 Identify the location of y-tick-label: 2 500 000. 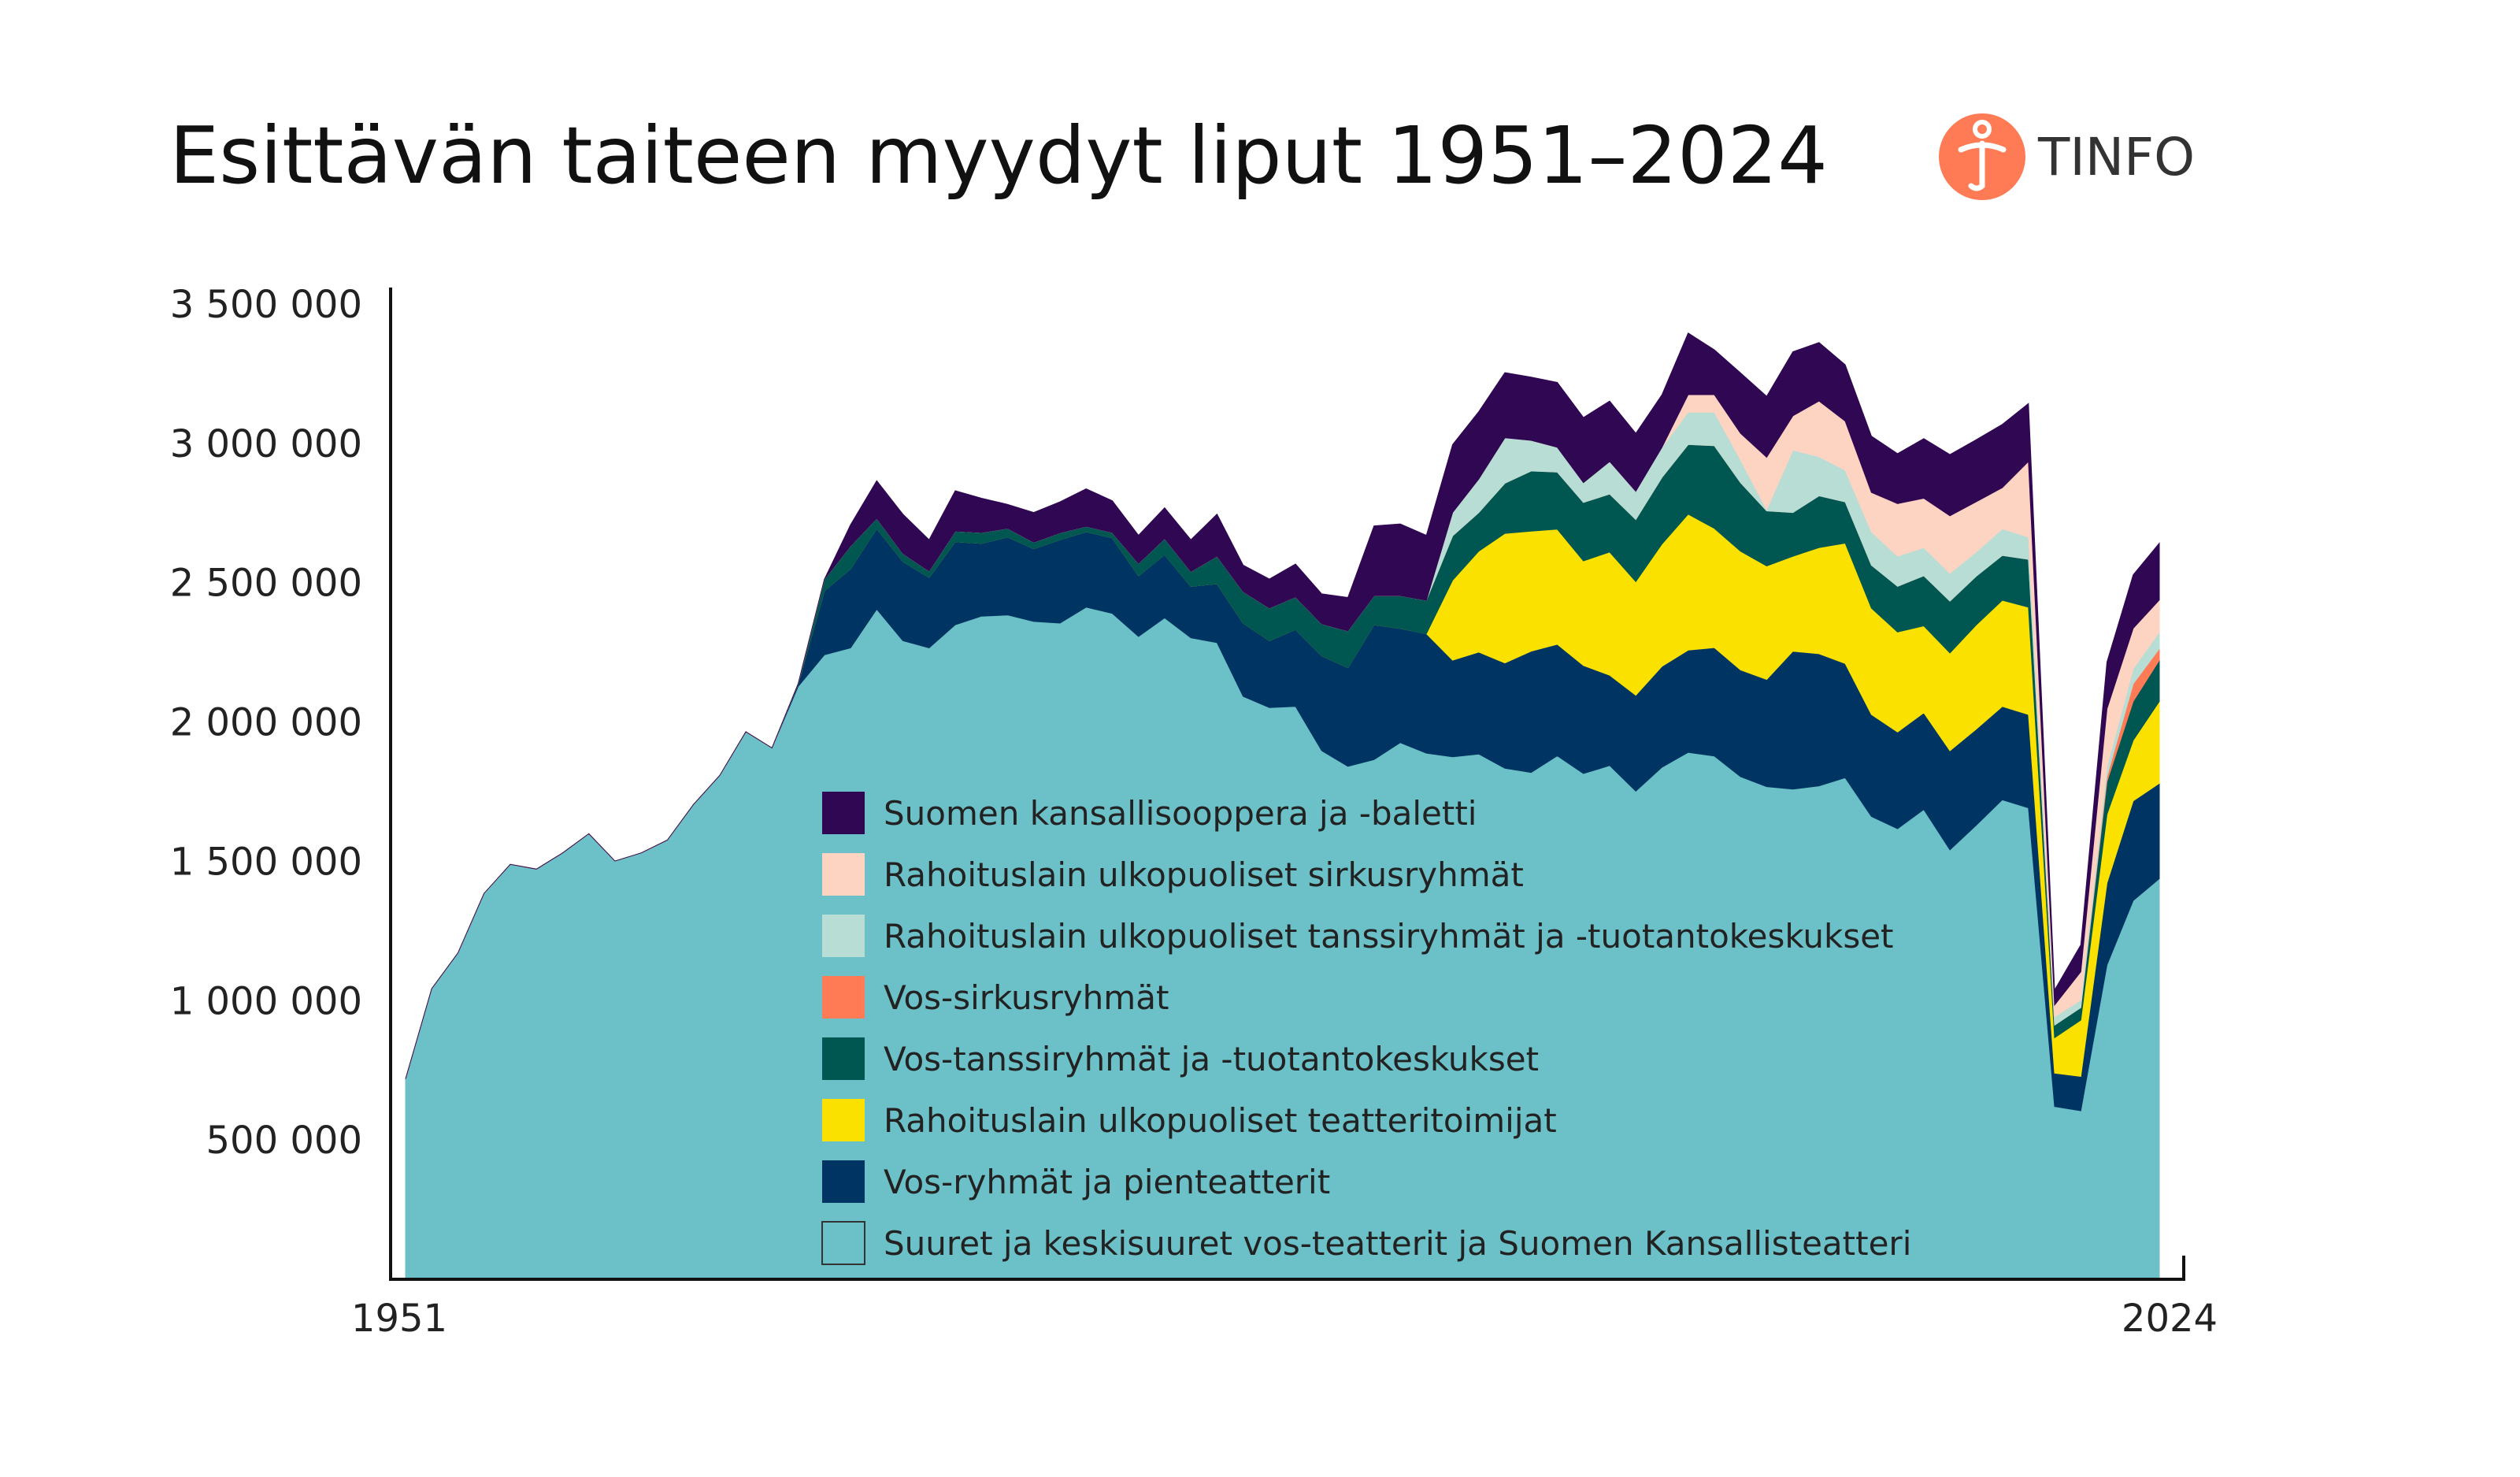
(266, 584).